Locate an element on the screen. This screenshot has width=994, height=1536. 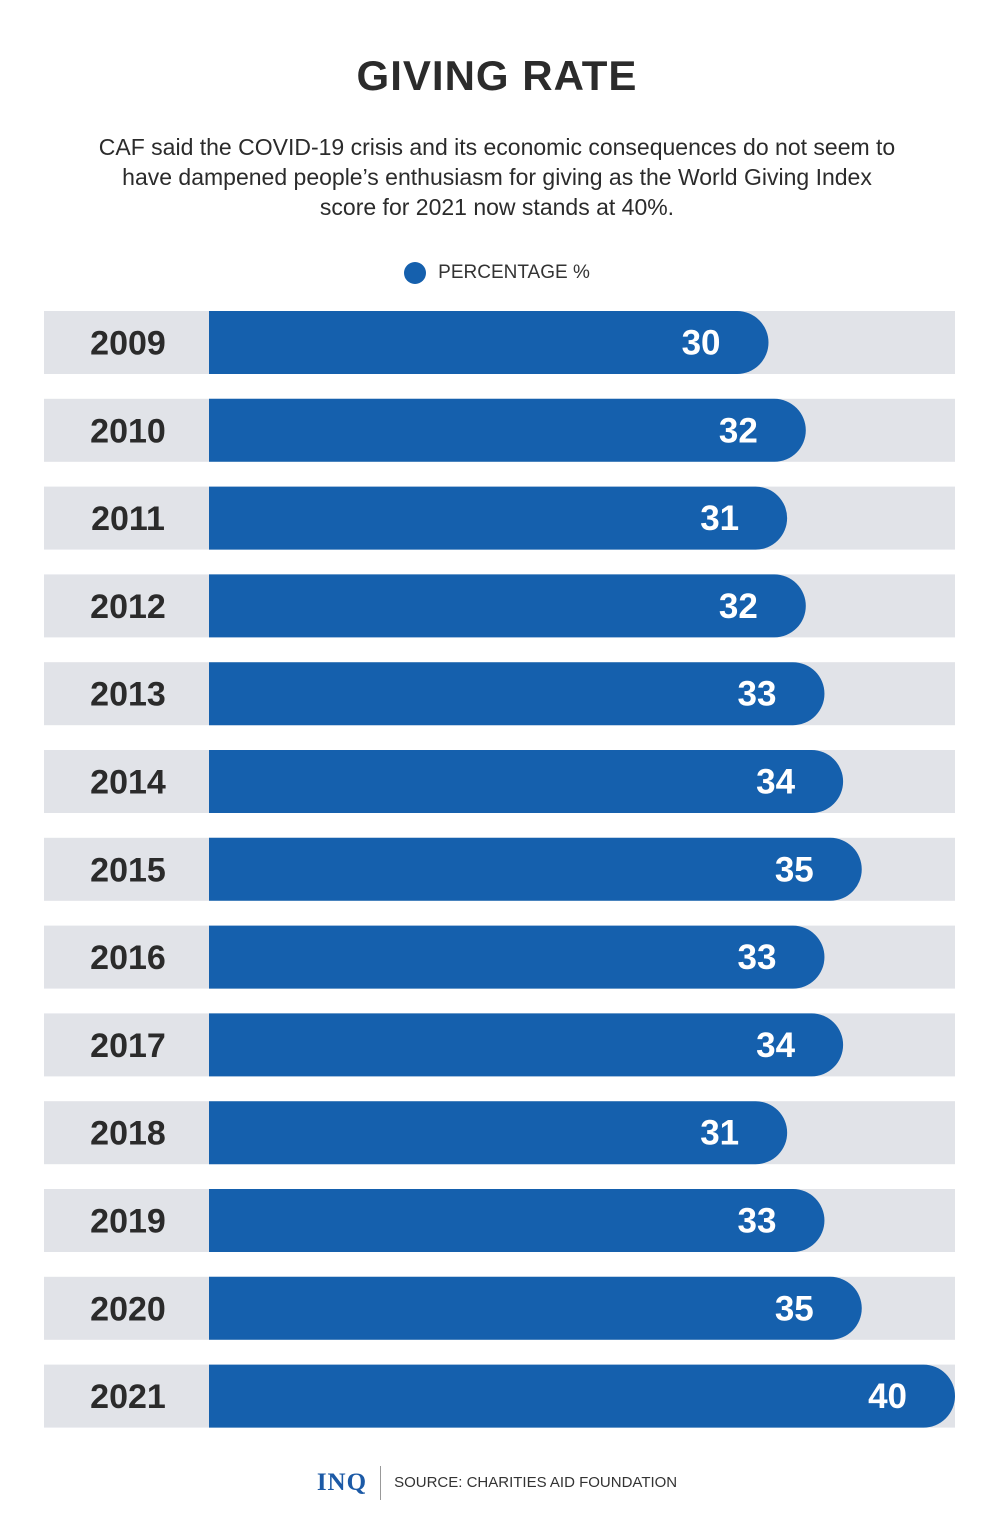
legend: PERCENTAGE % is located at coordinates (497, 273).